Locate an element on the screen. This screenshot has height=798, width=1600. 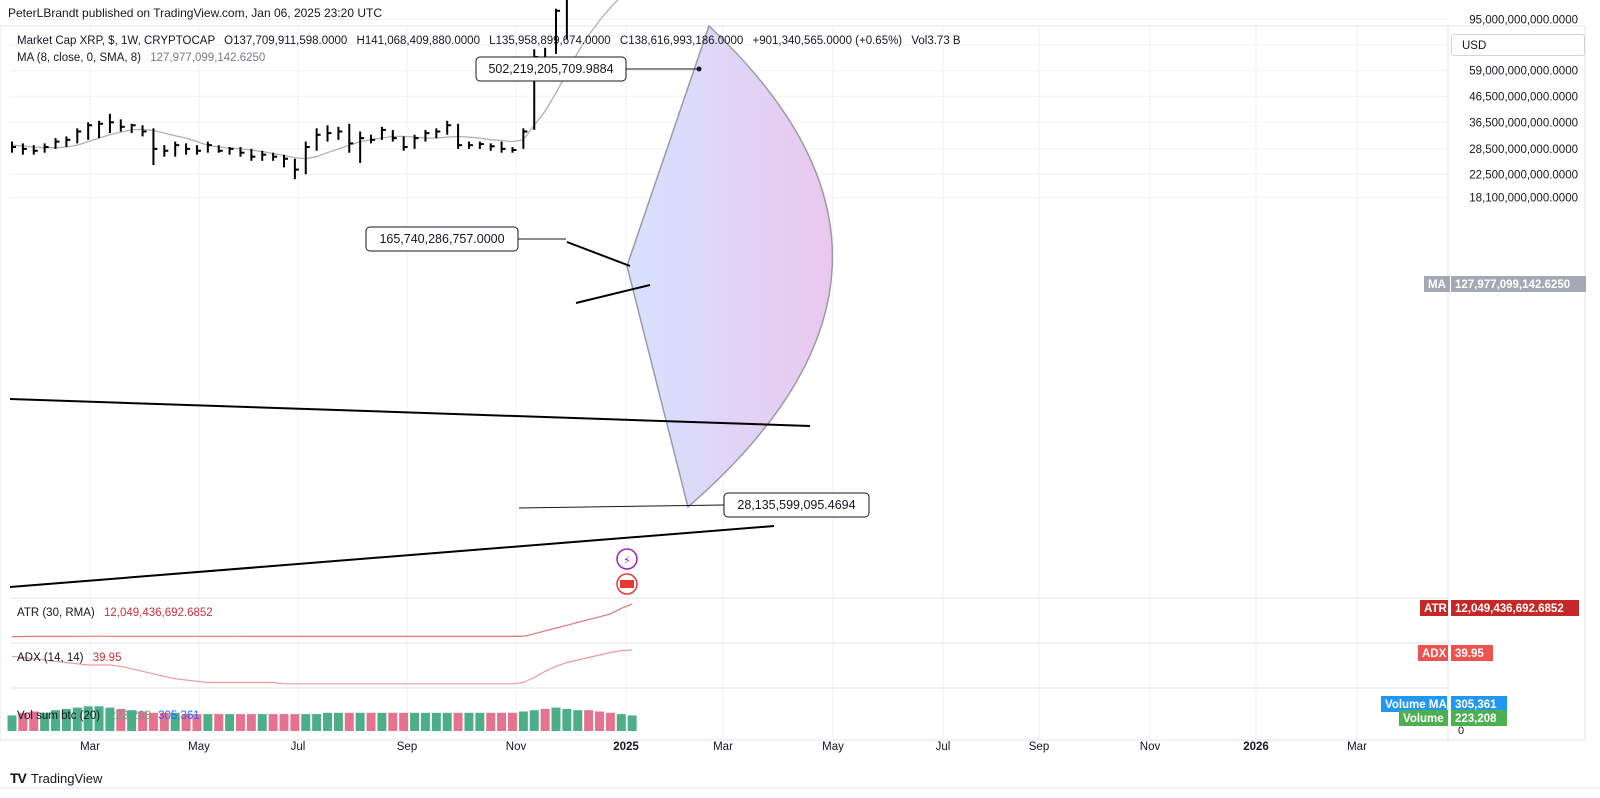
vol-legend: Vol sum btc (20) 223,208 305,361 is located at coordinates (108, 716).